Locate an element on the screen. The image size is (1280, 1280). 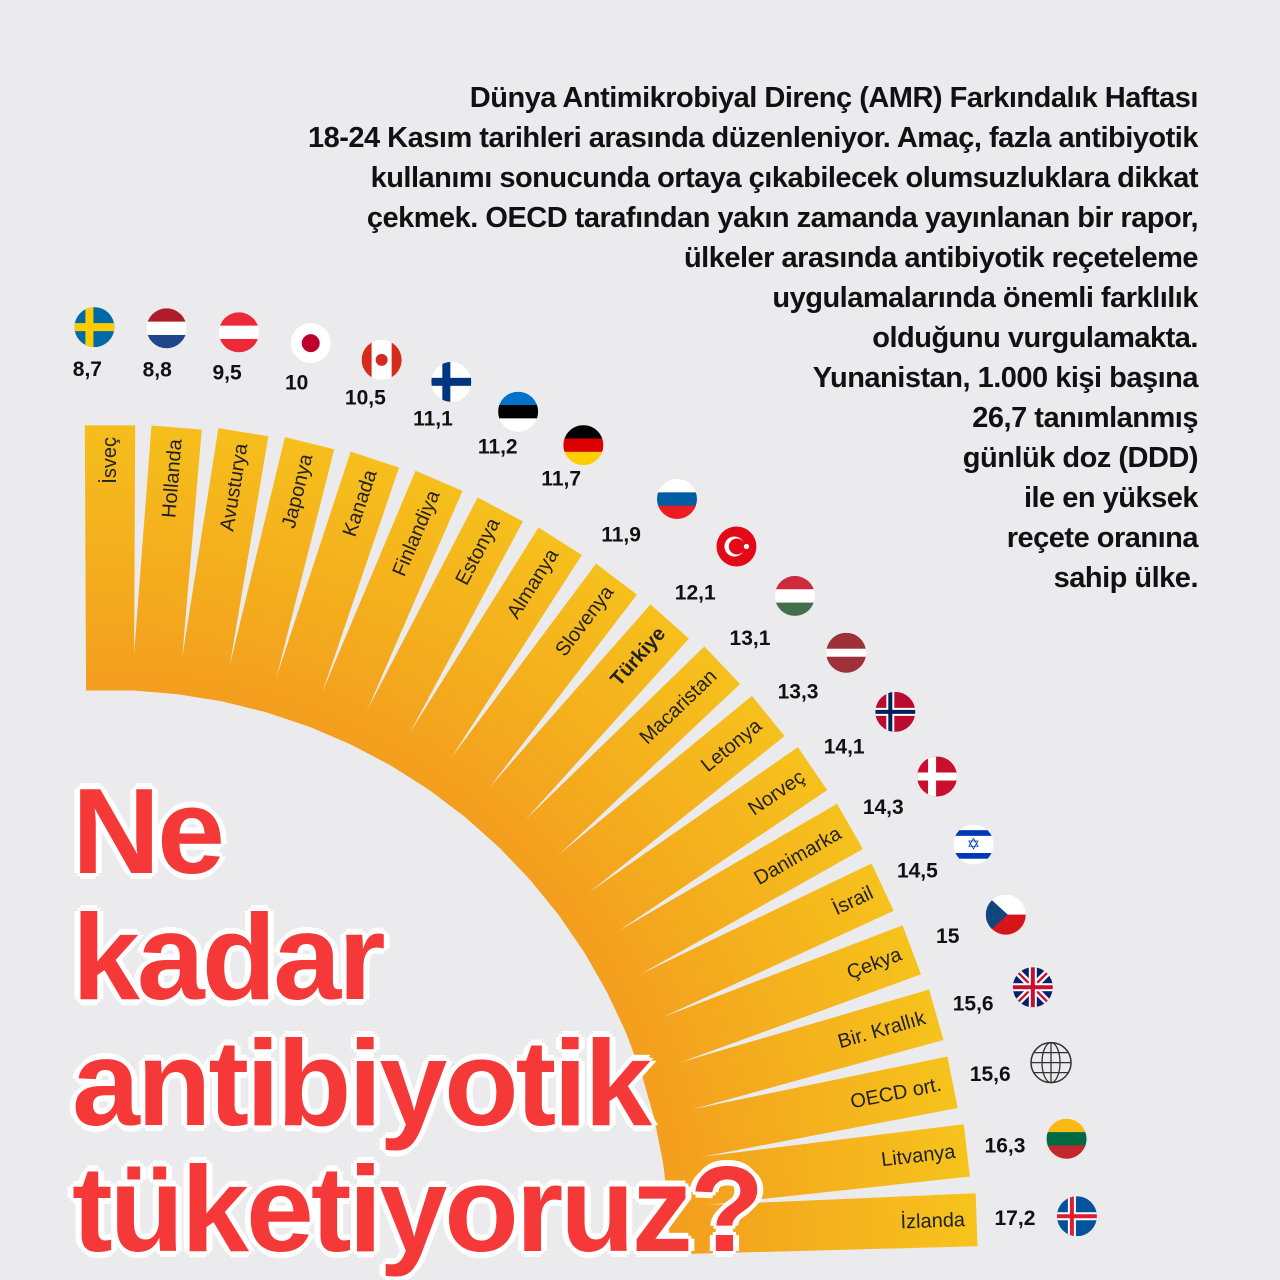
bar-value-label: 9,5 is located at coordinates (228, 372).